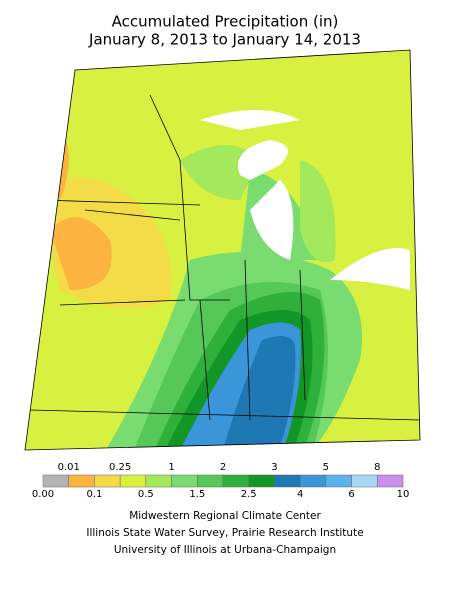 Image resolution: width=450 pixels, height=600 pixels. What do you see at coordinates (120, 467) in the screenshot?
I see `legend-label: 0.25` at bounding box center [120, 467].